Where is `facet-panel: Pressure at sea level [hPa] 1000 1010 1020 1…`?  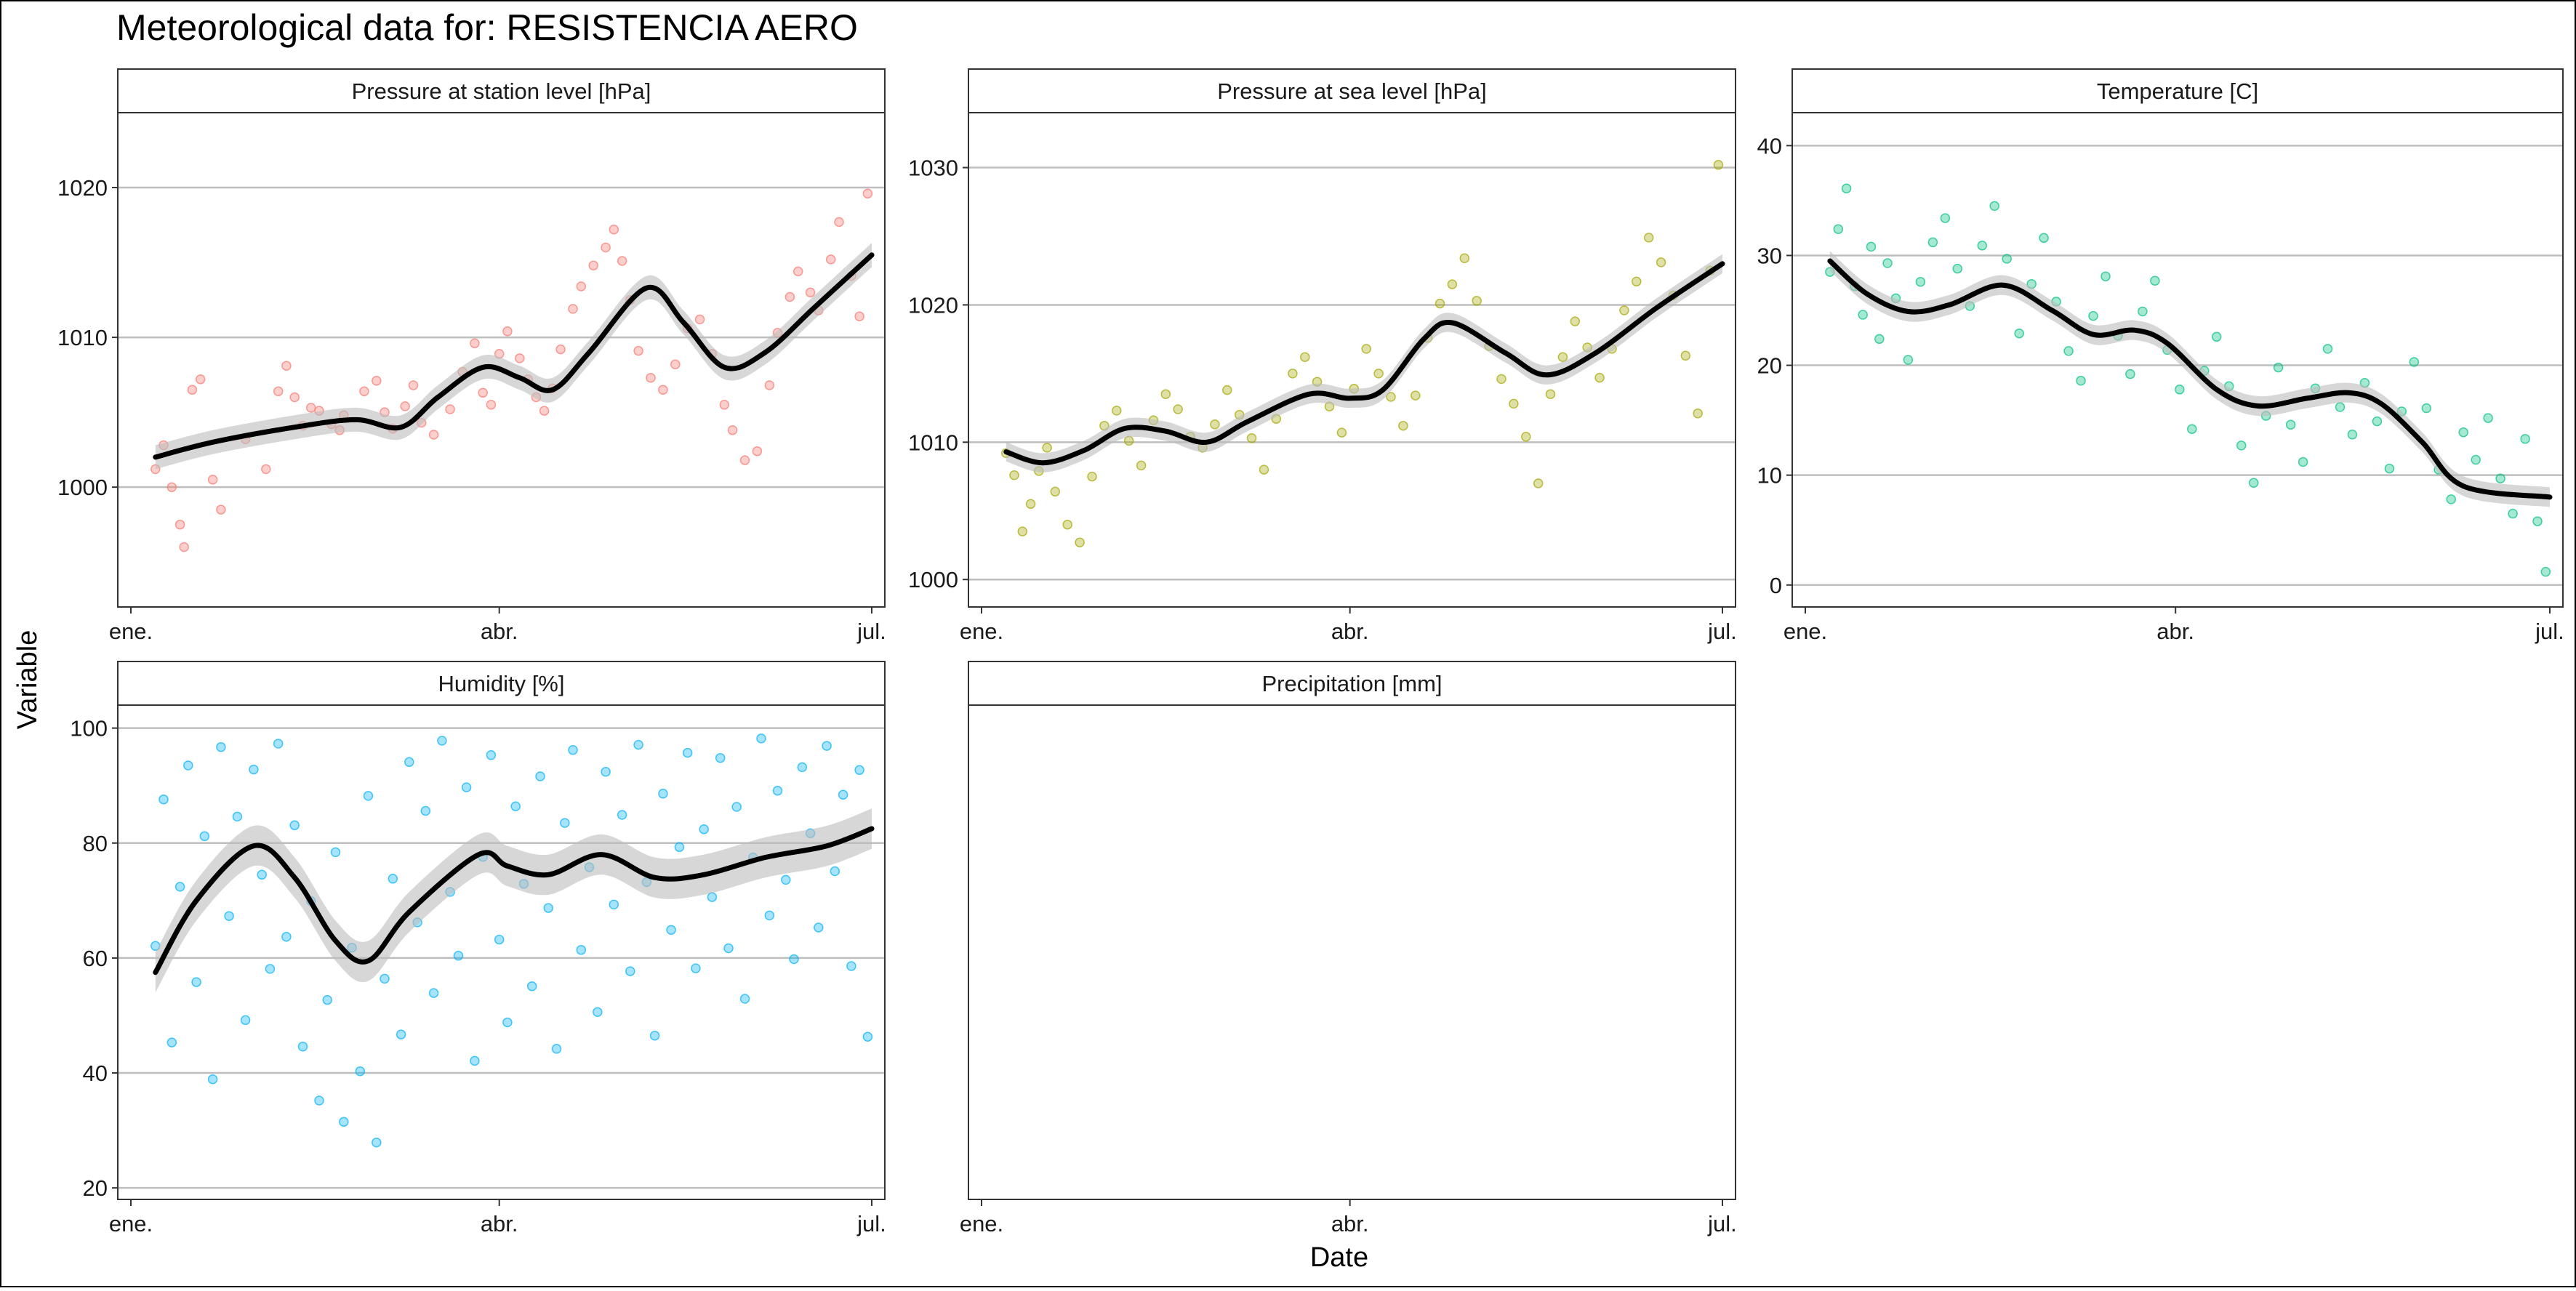 facet-panel: Pressure at sea level [hPa] 1000 1010 1020 1… is located at coordinates (1322, 356).